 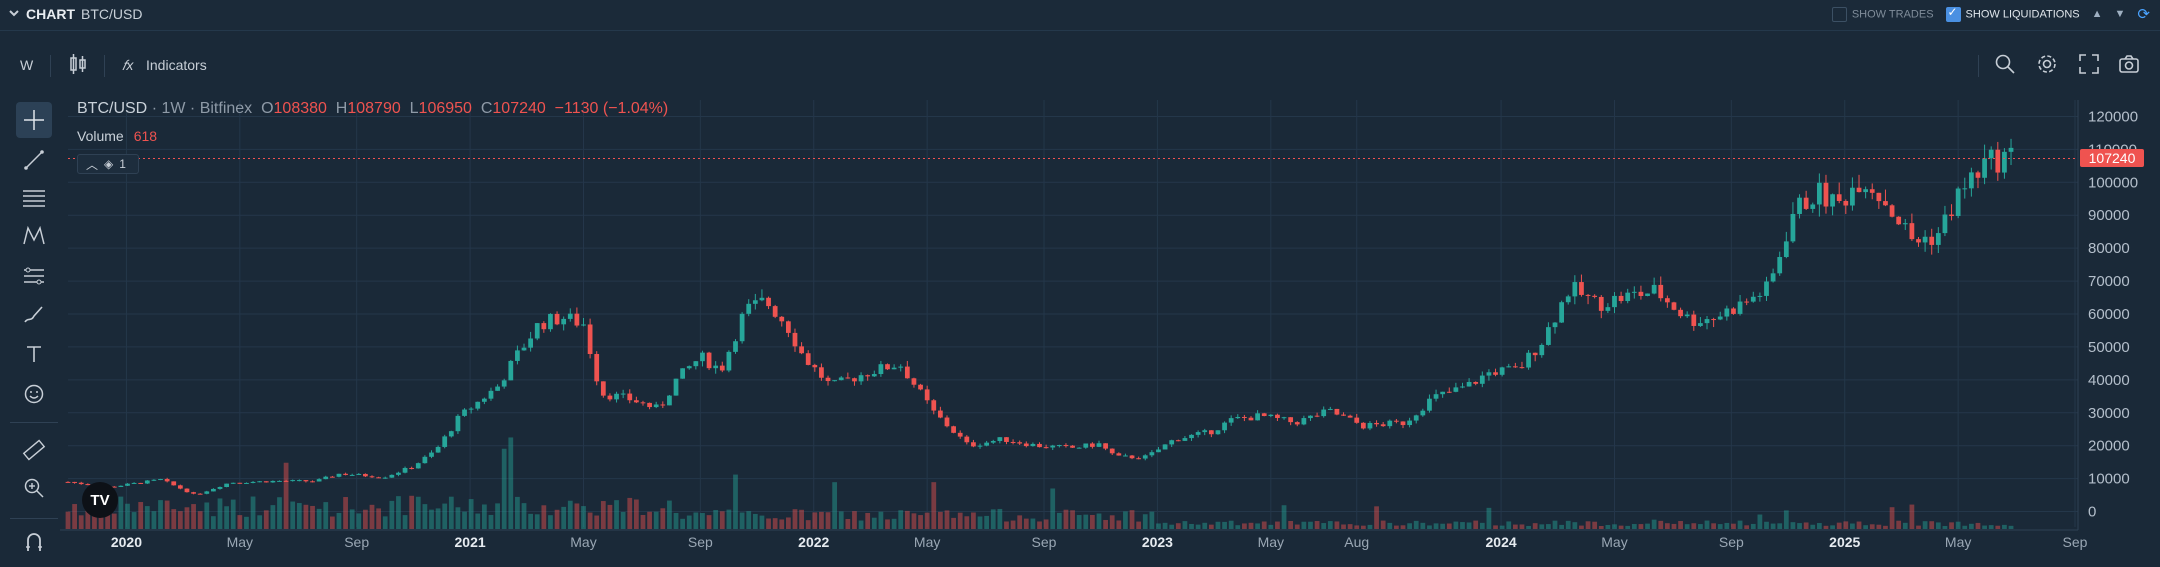 I want to click on caret-up-icon: ▲, so click(x=2097, y=14).